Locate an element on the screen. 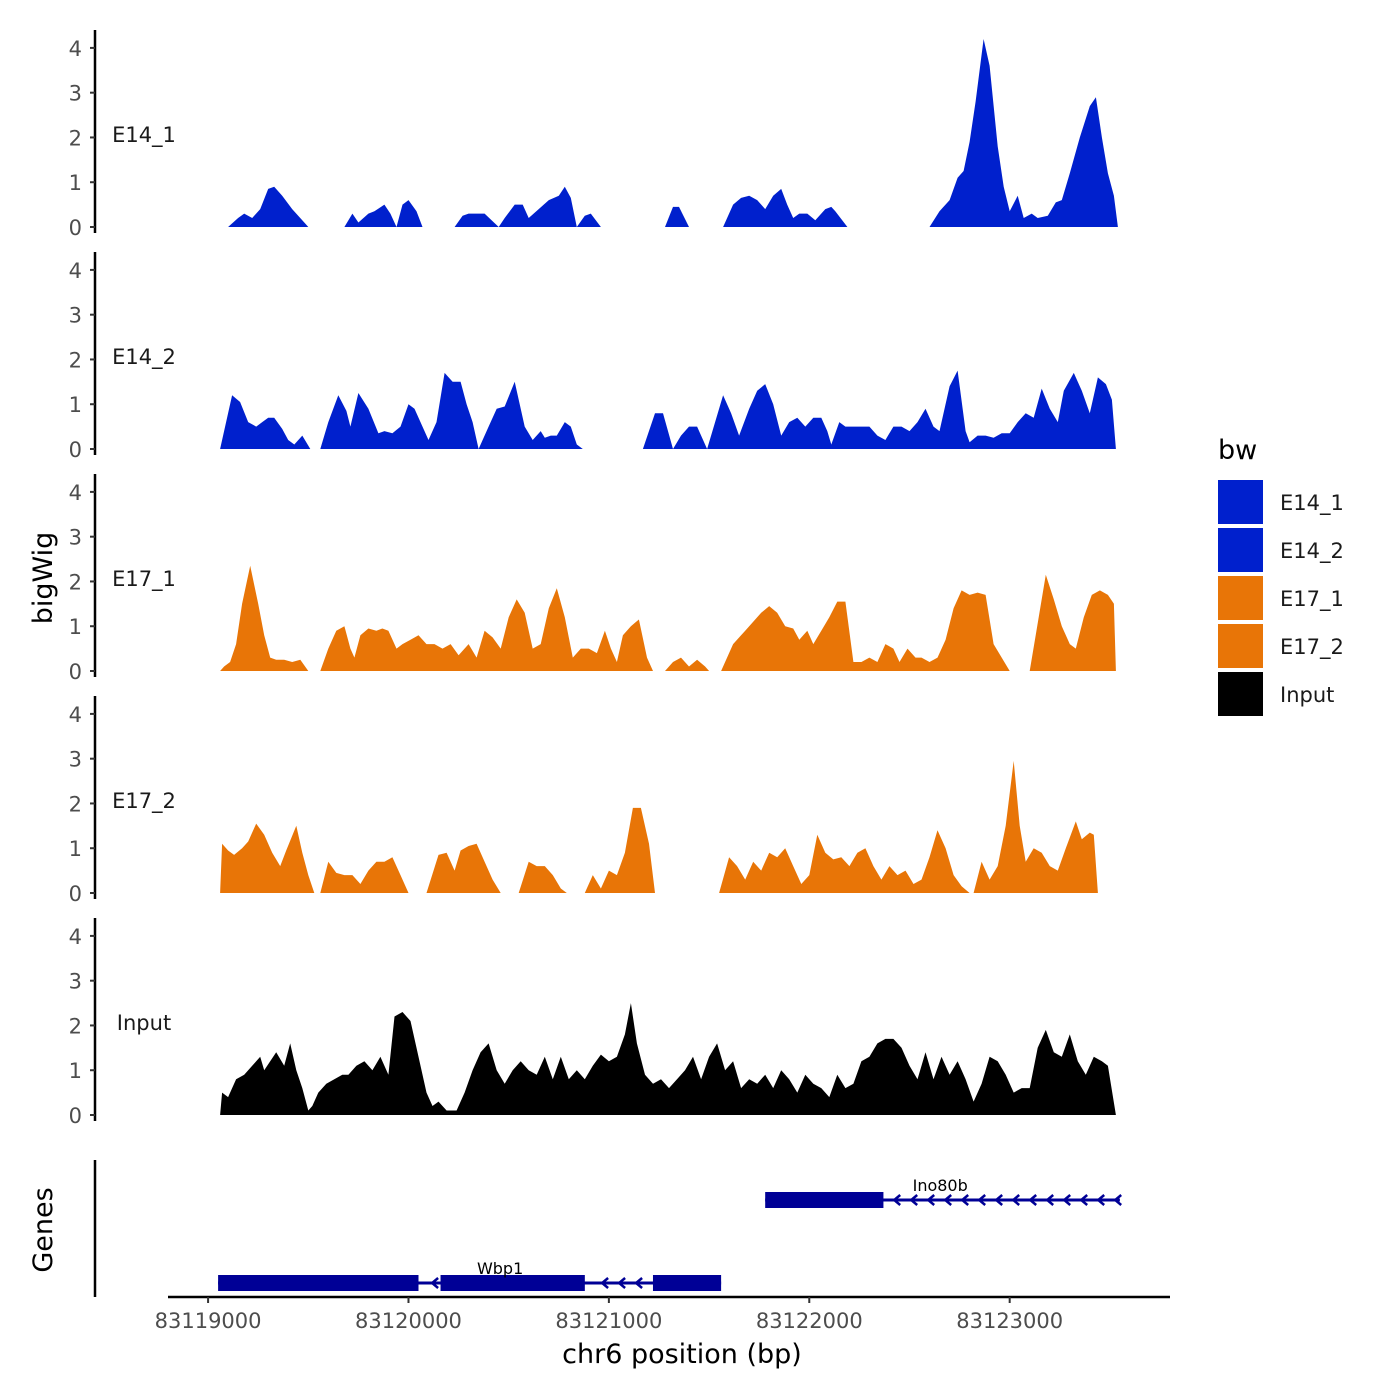 The image size is (1400, 1400). legend-item-e17-2: E17_2 is located at coordinates (1281, 646).